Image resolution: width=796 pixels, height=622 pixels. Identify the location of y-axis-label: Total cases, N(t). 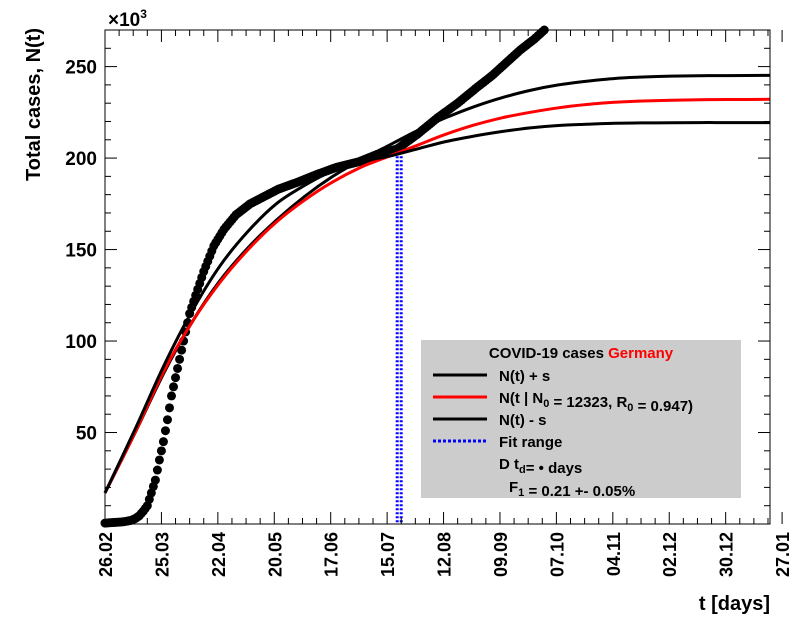
(34, 104).